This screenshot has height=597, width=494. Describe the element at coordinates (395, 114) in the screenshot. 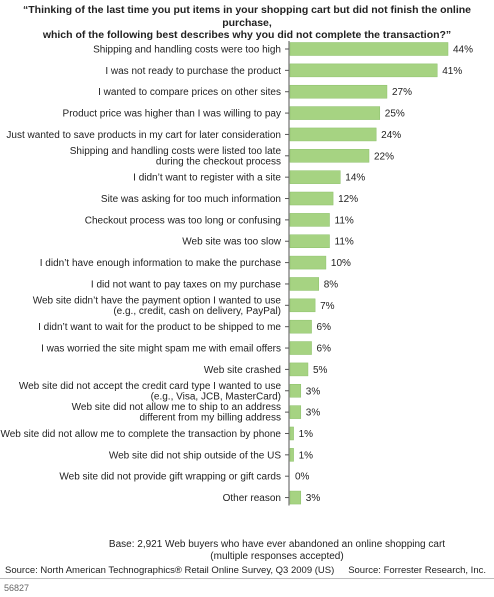

I see `data-label: 25%` at that location.